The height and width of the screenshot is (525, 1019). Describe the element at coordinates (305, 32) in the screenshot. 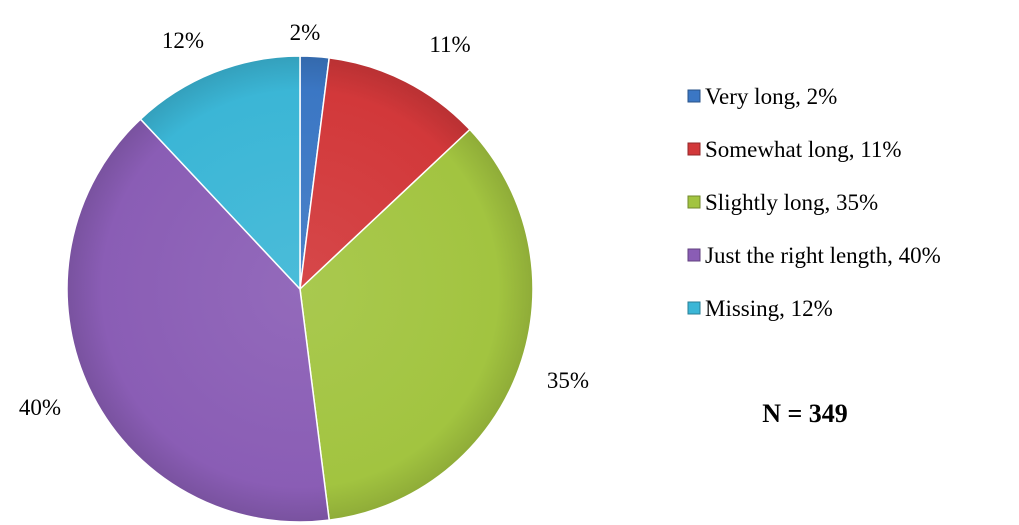

I see `slice-data-label-1: 2%` at that location.